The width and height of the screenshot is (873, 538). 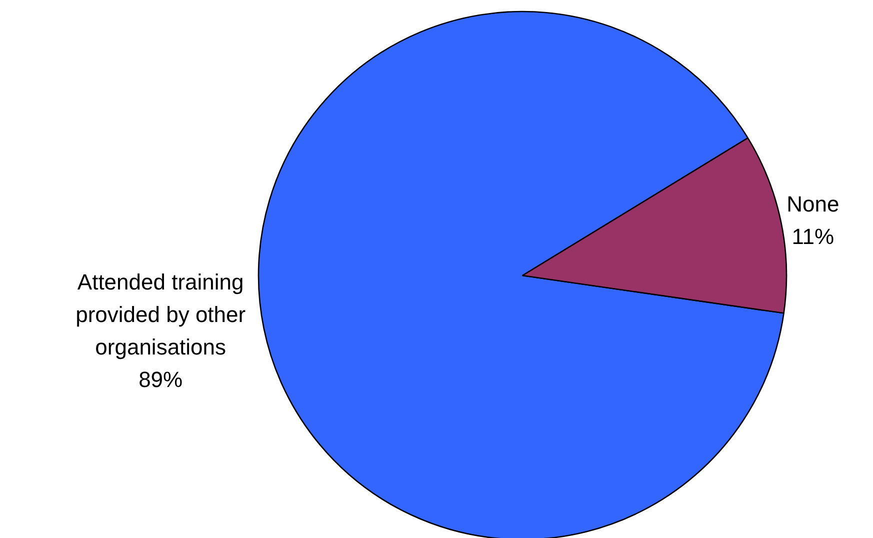 What do you see at coordinates (160, 379) in the screenshot?
I see `data-label: 89%` at bounding box center [160, 379].